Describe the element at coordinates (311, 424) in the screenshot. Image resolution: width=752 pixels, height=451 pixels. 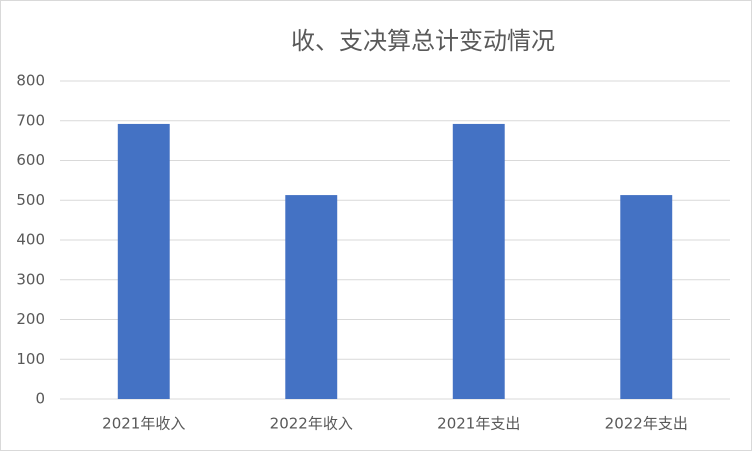
I see `x-tick-label: 2022年收入` at that location.